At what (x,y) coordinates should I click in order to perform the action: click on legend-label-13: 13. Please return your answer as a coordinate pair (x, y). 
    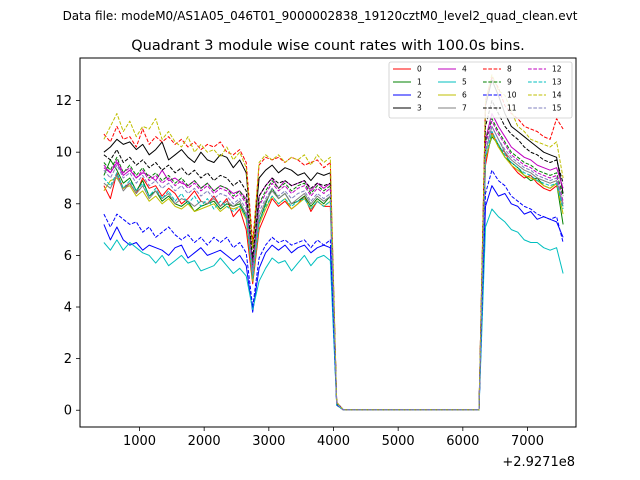
    Looking at the image, I should click on (557, 82).